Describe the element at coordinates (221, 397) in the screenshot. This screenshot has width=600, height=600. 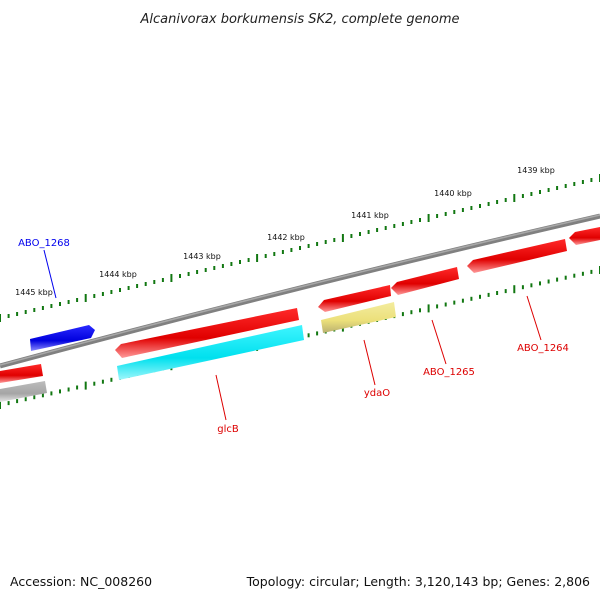
I see `gene-glcB-leader` at that location.